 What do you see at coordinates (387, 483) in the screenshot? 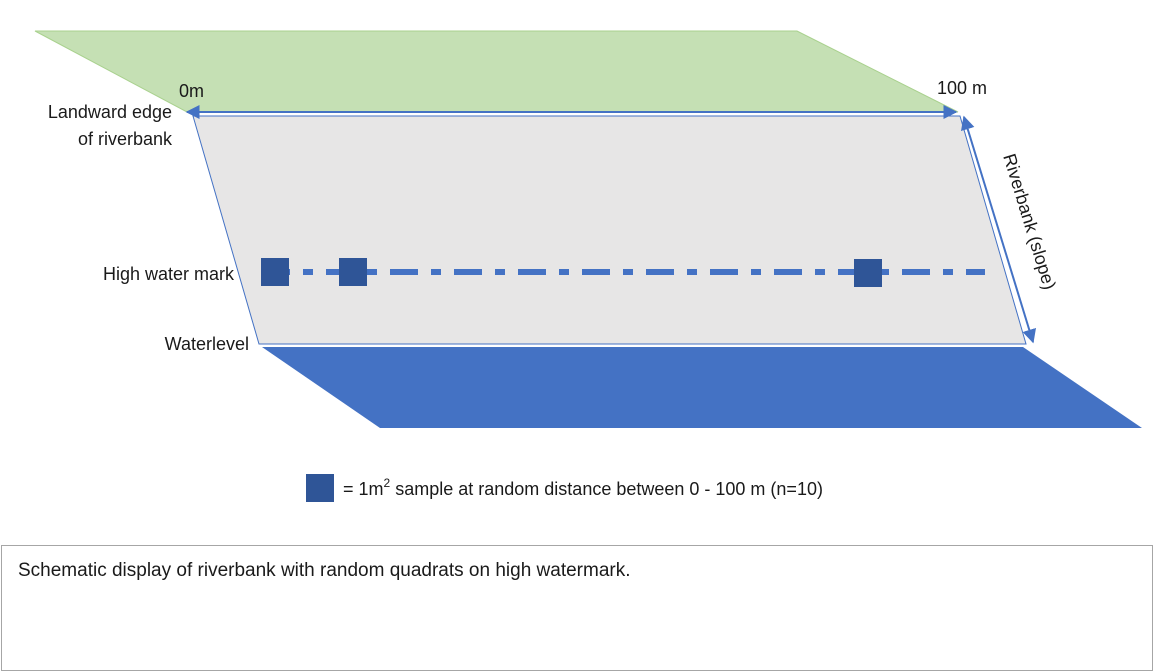
I see `legend-superscript: 2` at bounding box center [387, 483].